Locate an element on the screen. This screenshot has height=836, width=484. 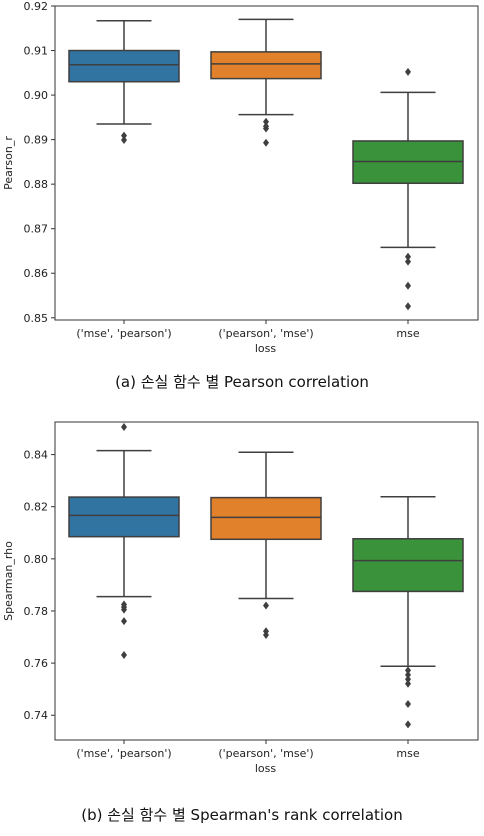
y-tick-label: 0.78 is located at coordinates (36, 611).